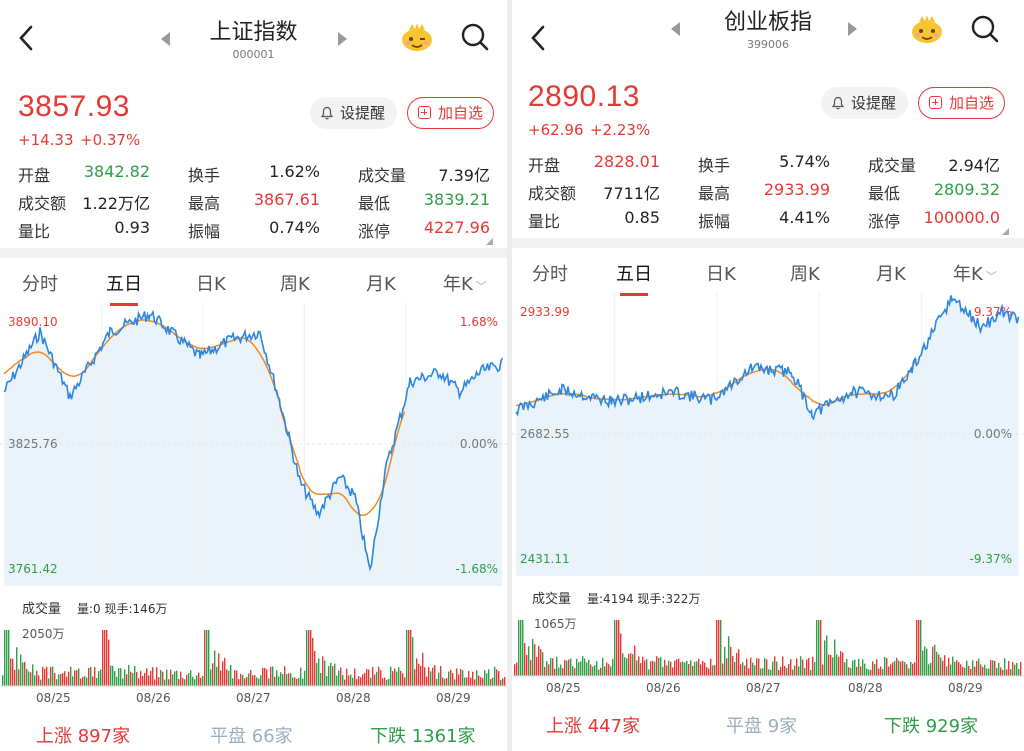 The image size is (1024, 751). Describe the element at coordinates (935, 102) in the screenshot. I see `plus-icon` at that location.